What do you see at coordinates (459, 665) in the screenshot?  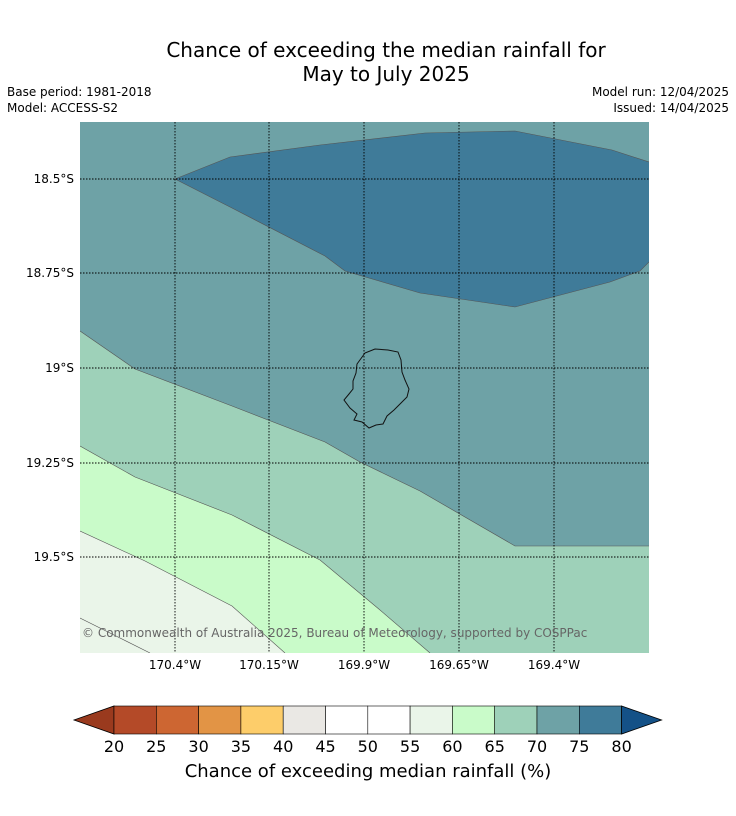 I see `lon-label: 169.65°W` at bounding box center [459, 665].